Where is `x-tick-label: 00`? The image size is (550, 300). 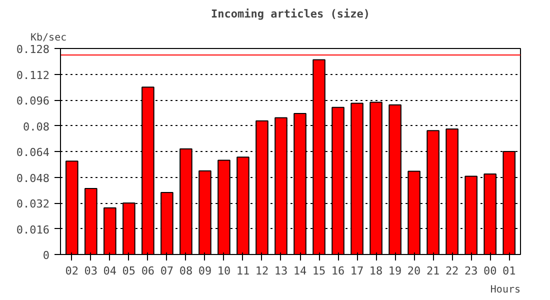 x-tick-label: 00 is located at coordinates (490, 271).